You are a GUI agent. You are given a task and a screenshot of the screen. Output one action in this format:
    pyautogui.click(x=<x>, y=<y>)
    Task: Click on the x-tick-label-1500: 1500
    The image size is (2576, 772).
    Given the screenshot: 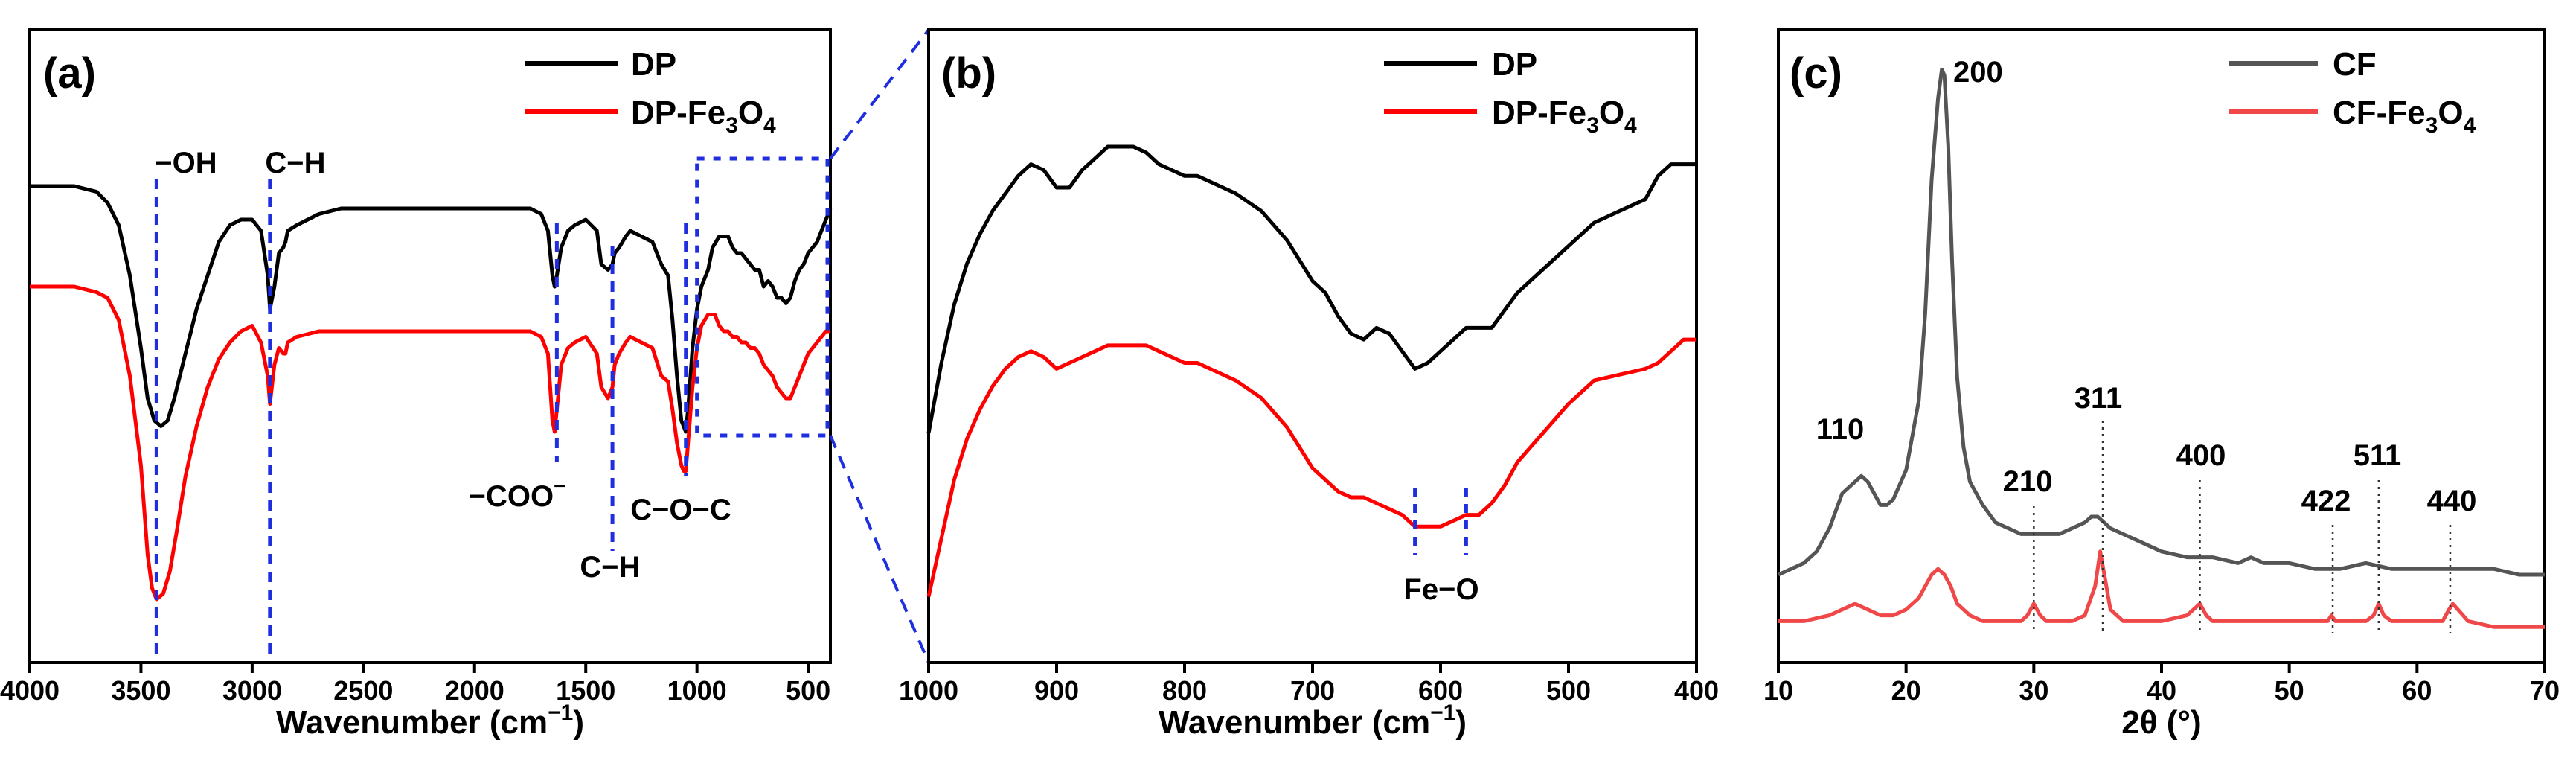 What is the action you would take?
    pyautogui.click(x=586, y=690)
    